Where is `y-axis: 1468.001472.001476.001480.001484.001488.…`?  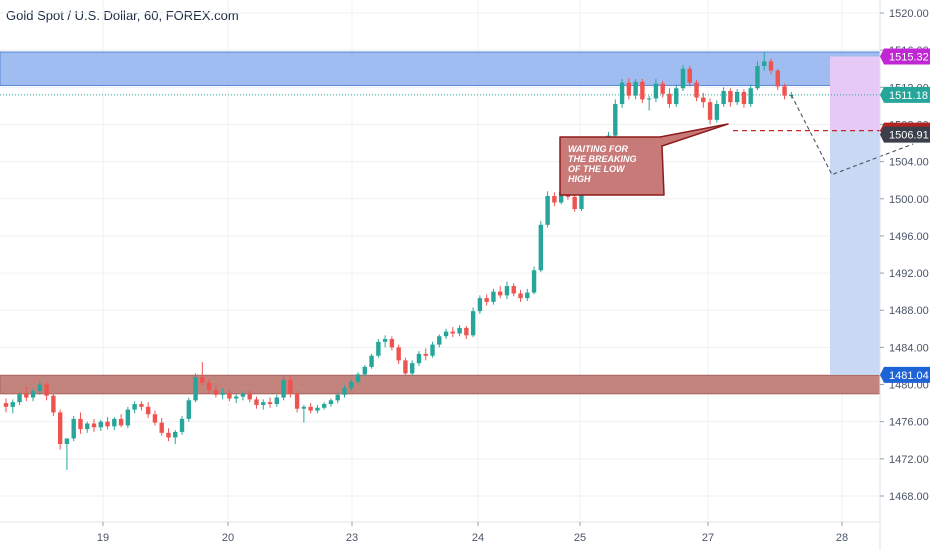 y-axis: 1468.001472.001476.001480.001484.001488.… is located at coordinates (904, 275).